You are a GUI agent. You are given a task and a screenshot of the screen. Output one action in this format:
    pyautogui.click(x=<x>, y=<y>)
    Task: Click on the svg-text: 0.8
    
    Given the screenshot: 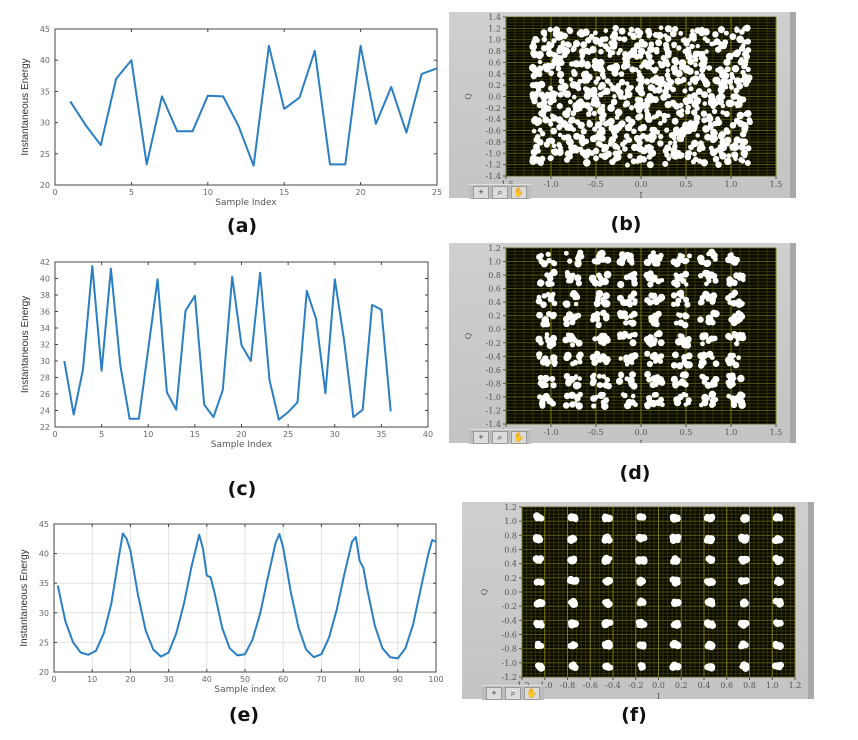 What is the action you would take?
    pyautogui.click(x=749, y=685)
    